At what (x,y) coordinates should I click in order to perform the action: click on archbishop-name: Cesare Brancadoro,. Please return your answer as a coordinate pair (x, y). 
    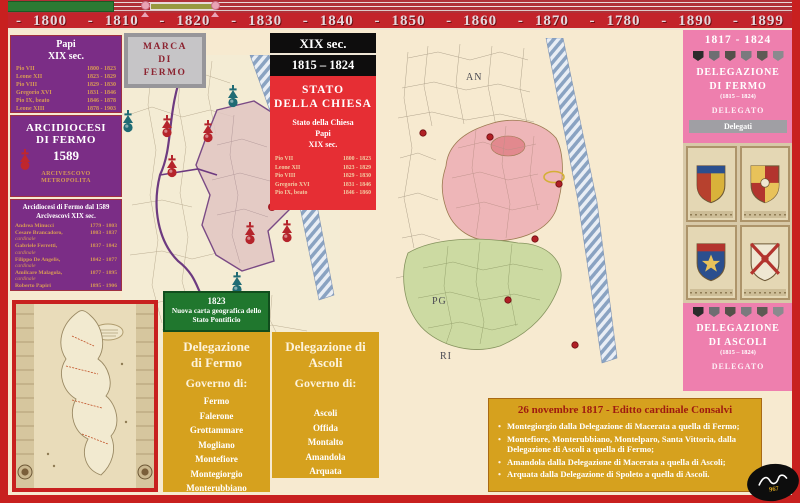
    Looking at the image, I should click on (39, 233).